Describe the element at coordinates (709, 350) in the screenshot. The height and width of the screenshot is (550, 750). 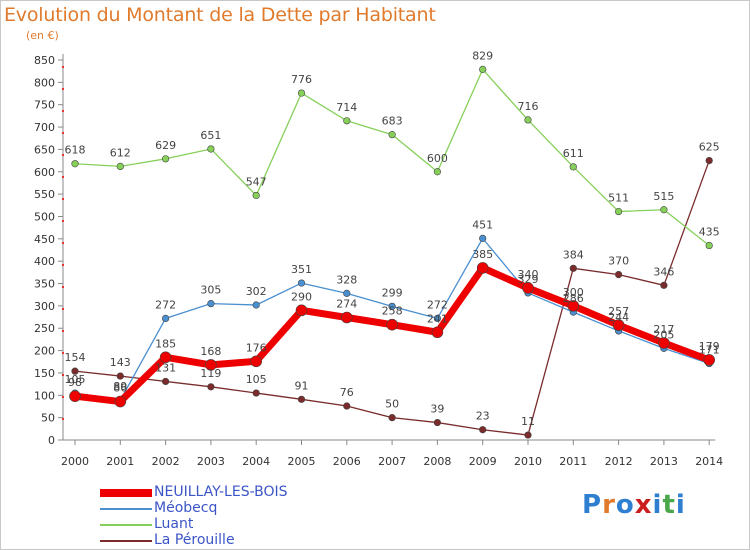
I see `data-label-meobecq: 171` at that location.